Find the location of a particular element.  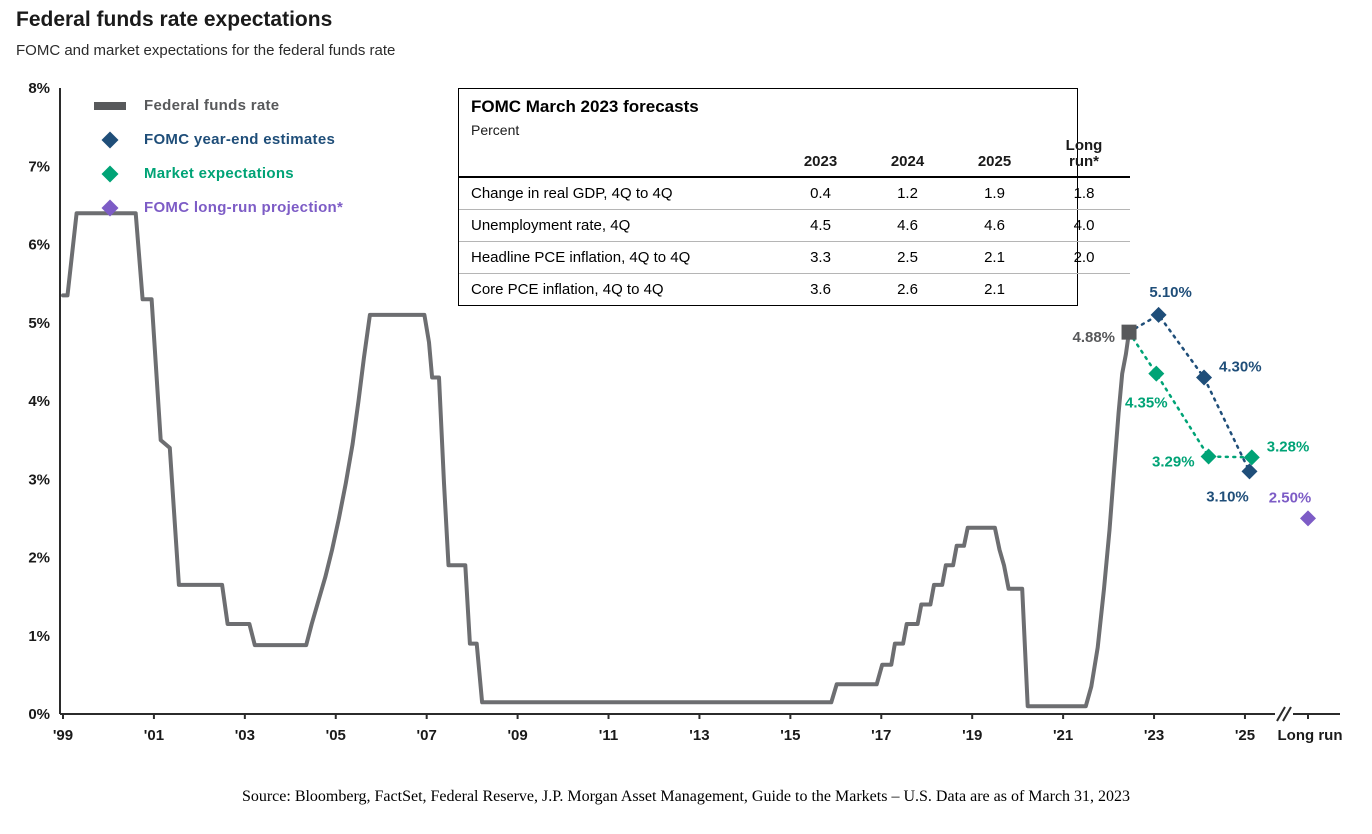

x-axis-label: '25 is located at coordinates (1245, 735).